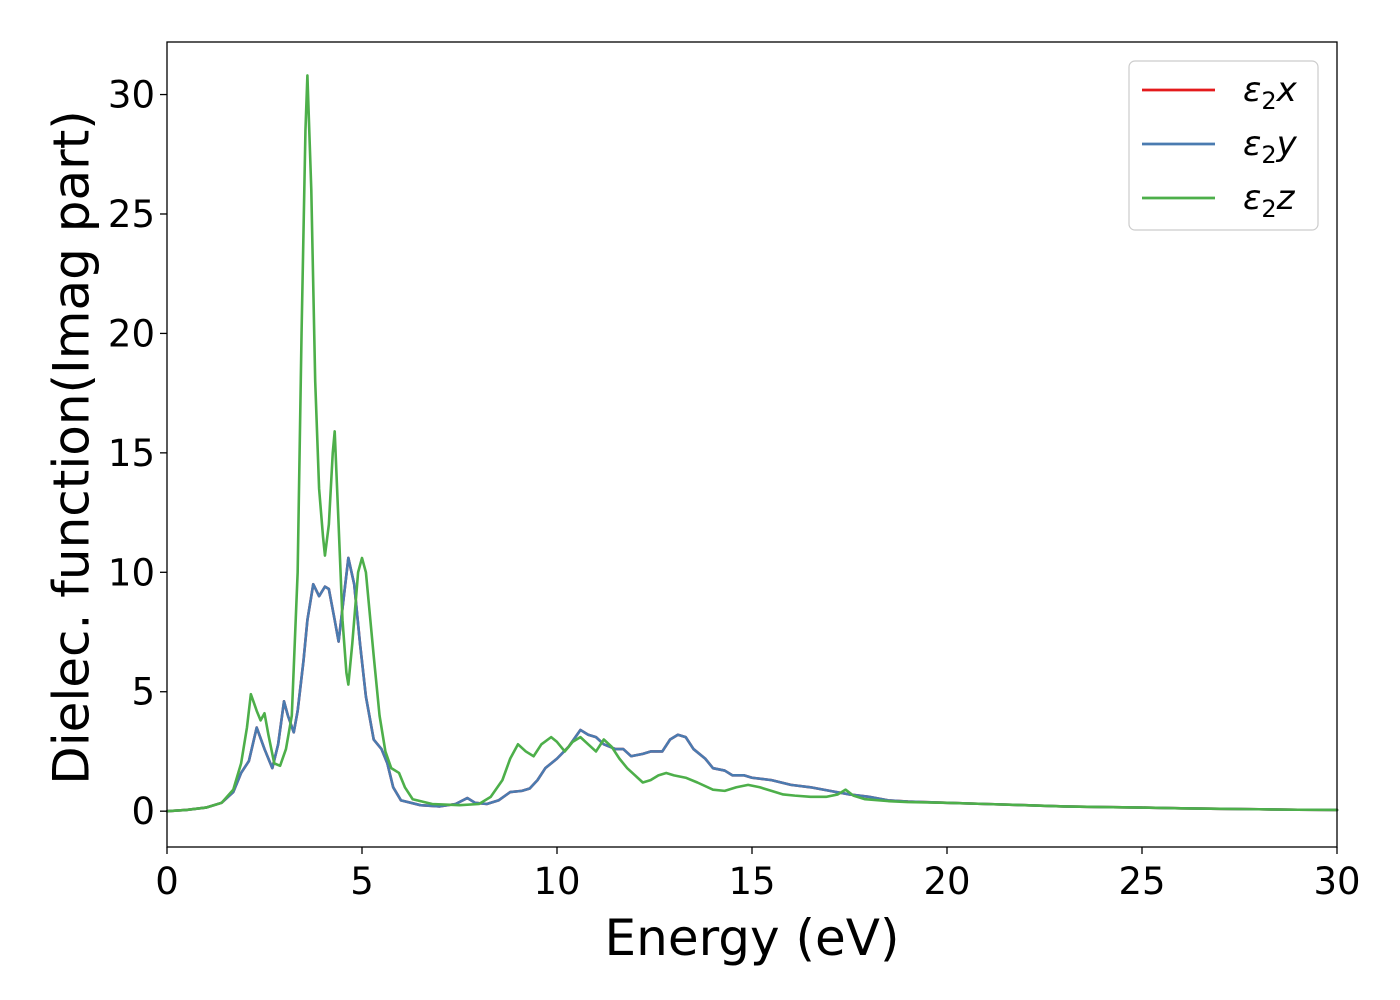 The image size is (1400, 1000). Describe the element at coordinates (1270, 146) in the screenshot. I see `legend-label-y: ε2y` at that location.